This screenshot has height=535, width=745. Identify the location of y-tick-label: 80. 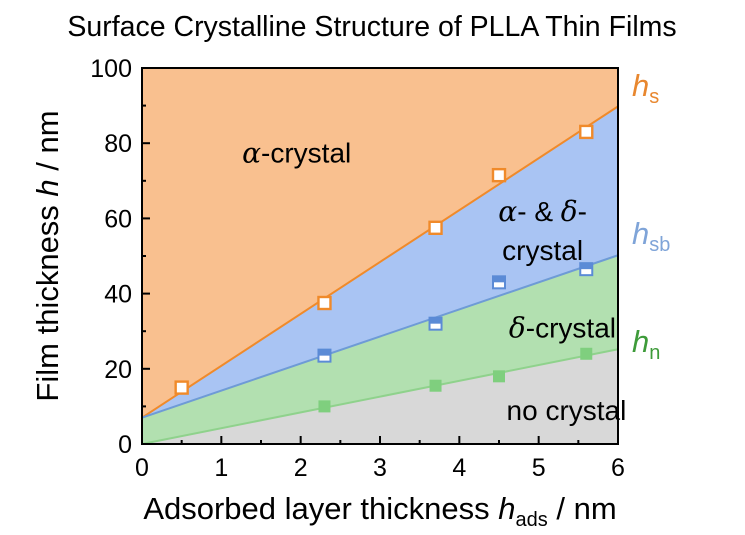
(118, 144).